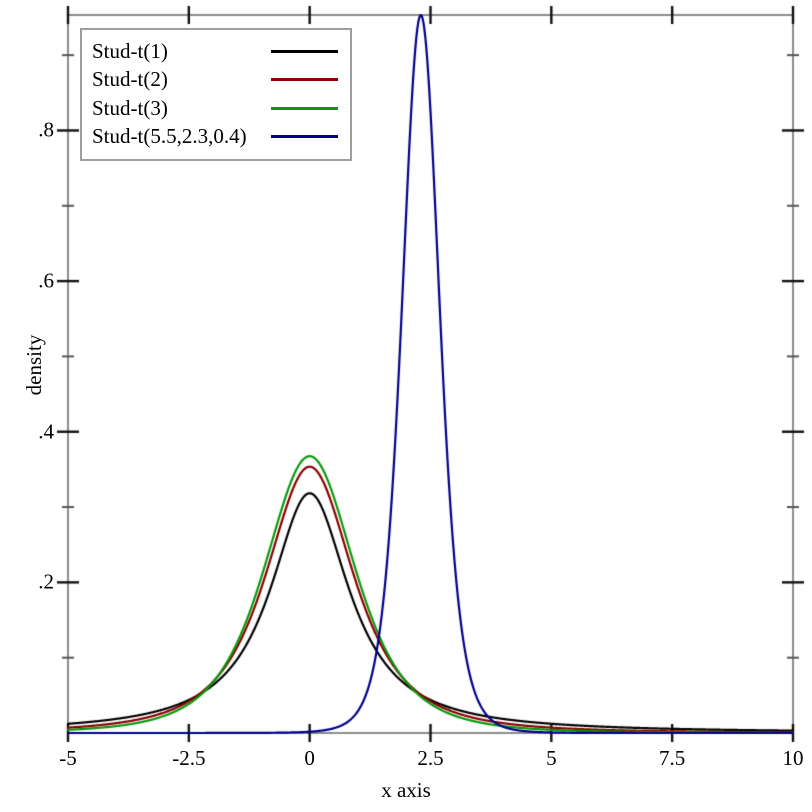 The image size is (812, 812). I want to click on y-tick-label: .4, so click(46, 431).